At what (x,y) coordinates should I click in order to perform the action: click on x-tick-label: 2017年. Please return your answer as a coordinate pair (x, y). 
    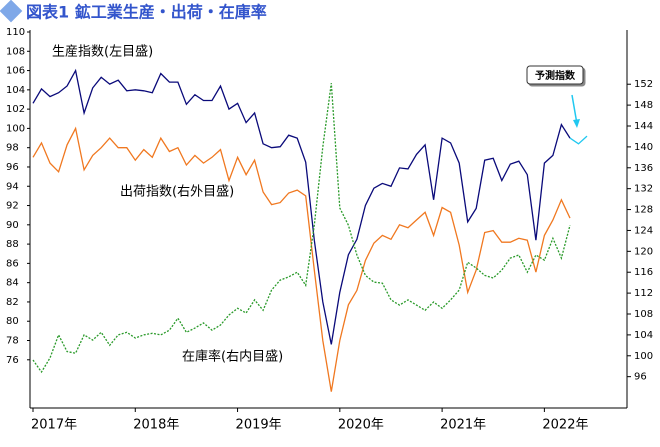
    Looking at the image, I should click on (54, 425).